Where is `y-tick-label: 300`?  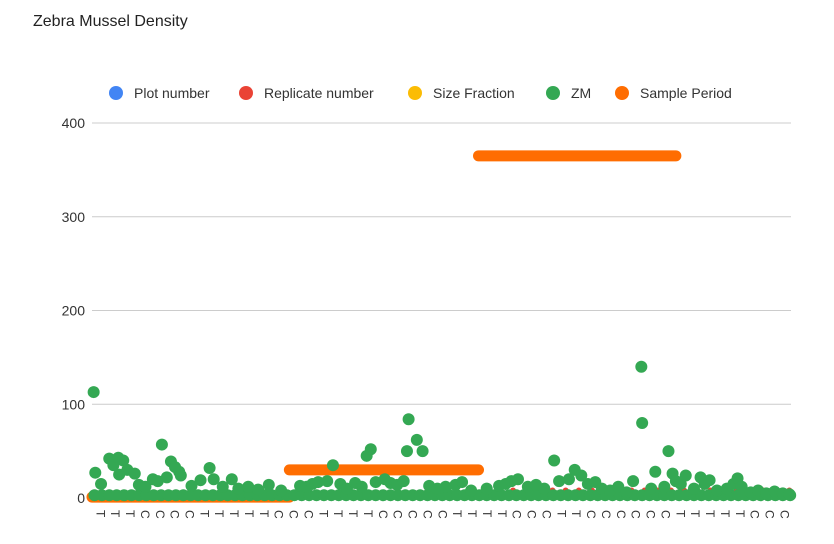
y-tick-label: 300 is located at coordinates (74, 217).